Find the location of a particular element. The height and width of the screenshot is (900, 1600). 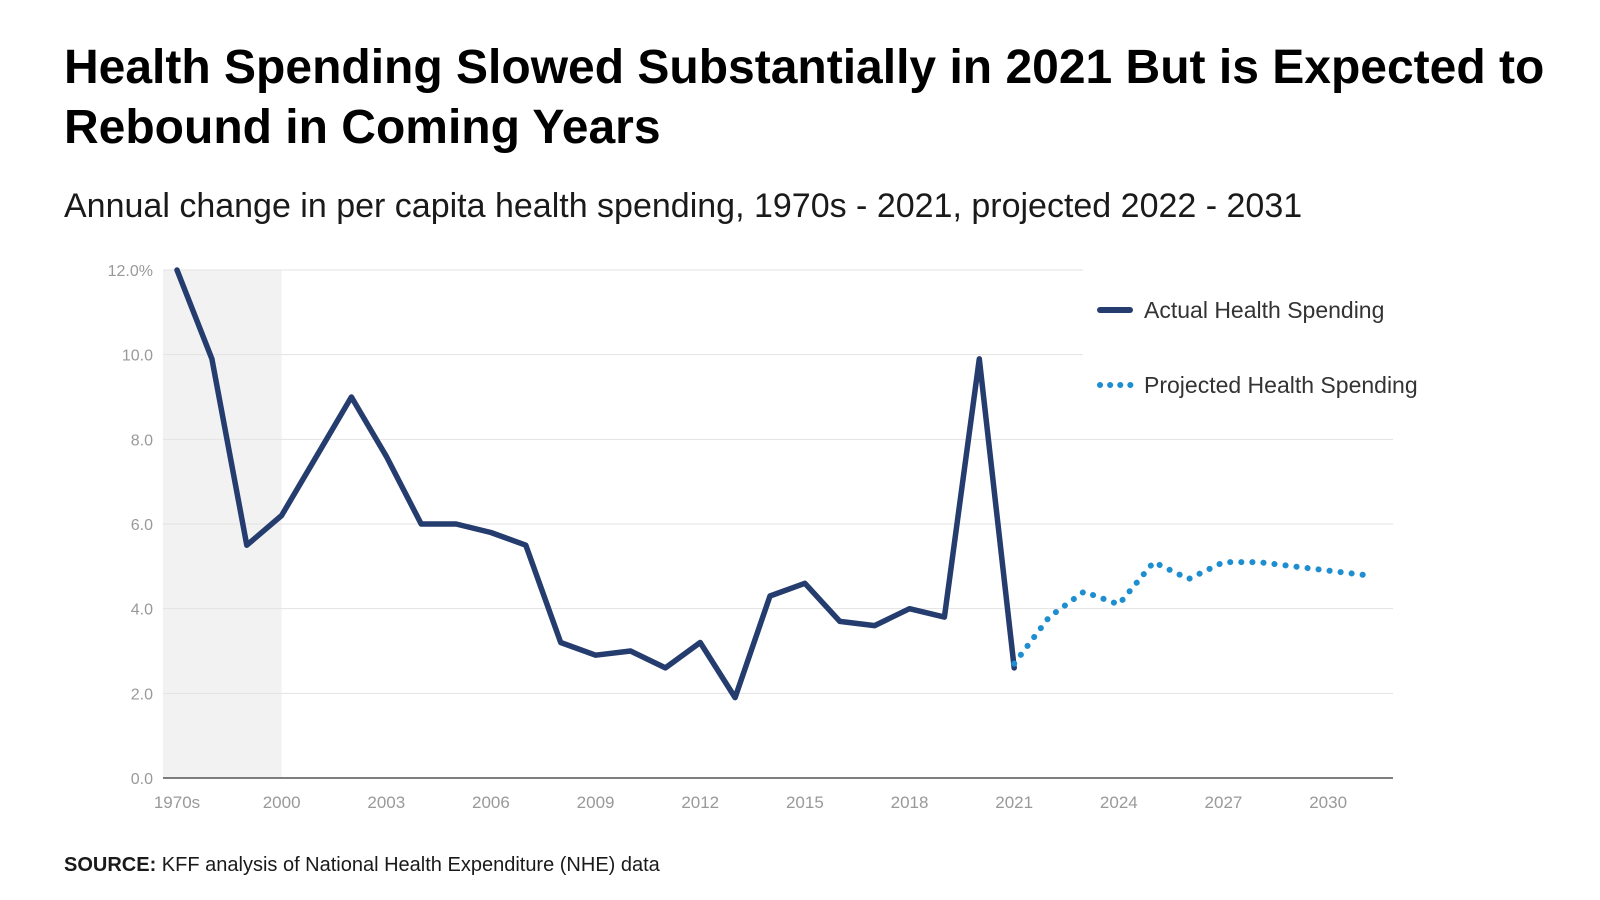

y-tick-label: 2.0 is located at coordinates (142, 694).